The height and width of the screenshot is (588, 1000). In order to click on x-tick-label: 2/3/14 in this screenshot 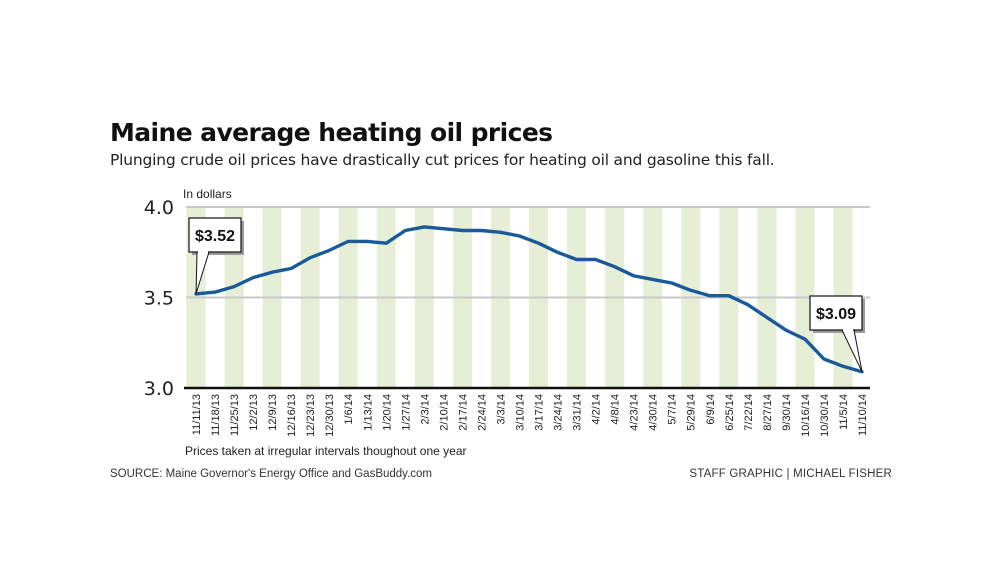, I will do `click(425, 409)`.